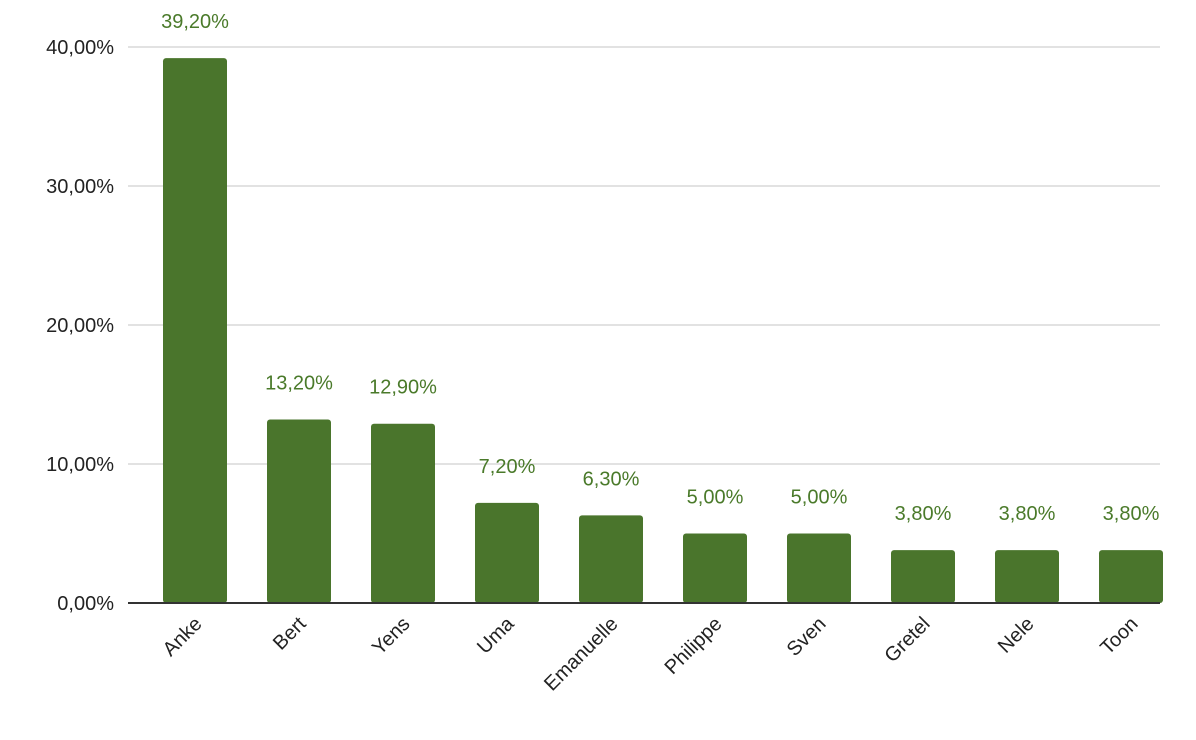 The width and height of the screenshot is (1196, 740). Describe the element at coordinates (195, 331) in the screenshot. I see `bar-anke` at that location.